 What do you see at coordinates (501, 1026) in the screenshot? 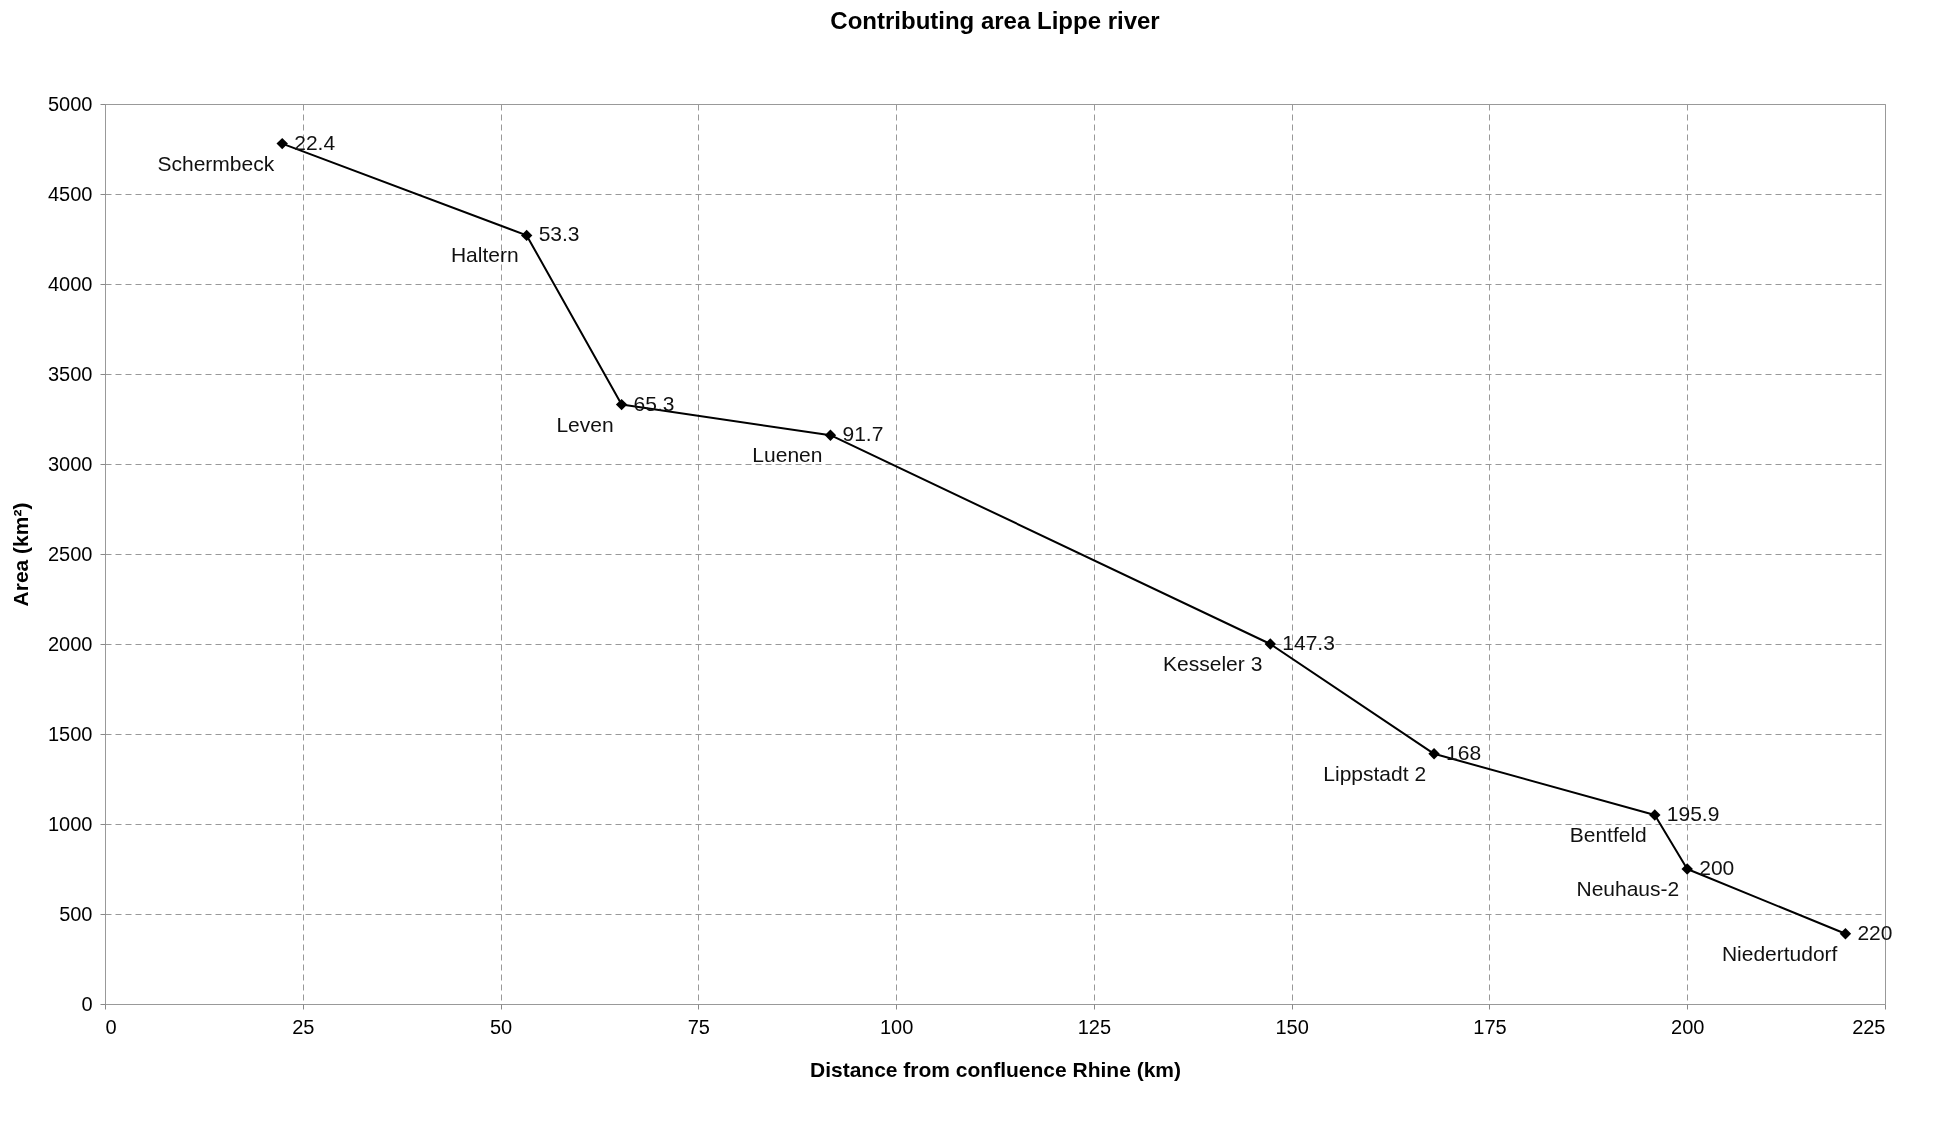
I see `x-tick-label: 50` at bounding box center [501, 1026].